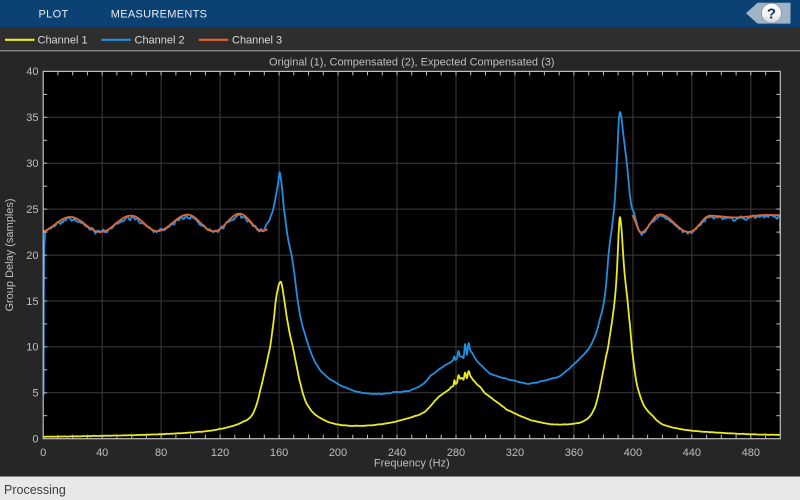 The width and height of the screenshot is (800, 500). What do you see at coordinates (338, 453) in the screenshot?
I see `svg-text: 200` at bounding box center [338, 453].